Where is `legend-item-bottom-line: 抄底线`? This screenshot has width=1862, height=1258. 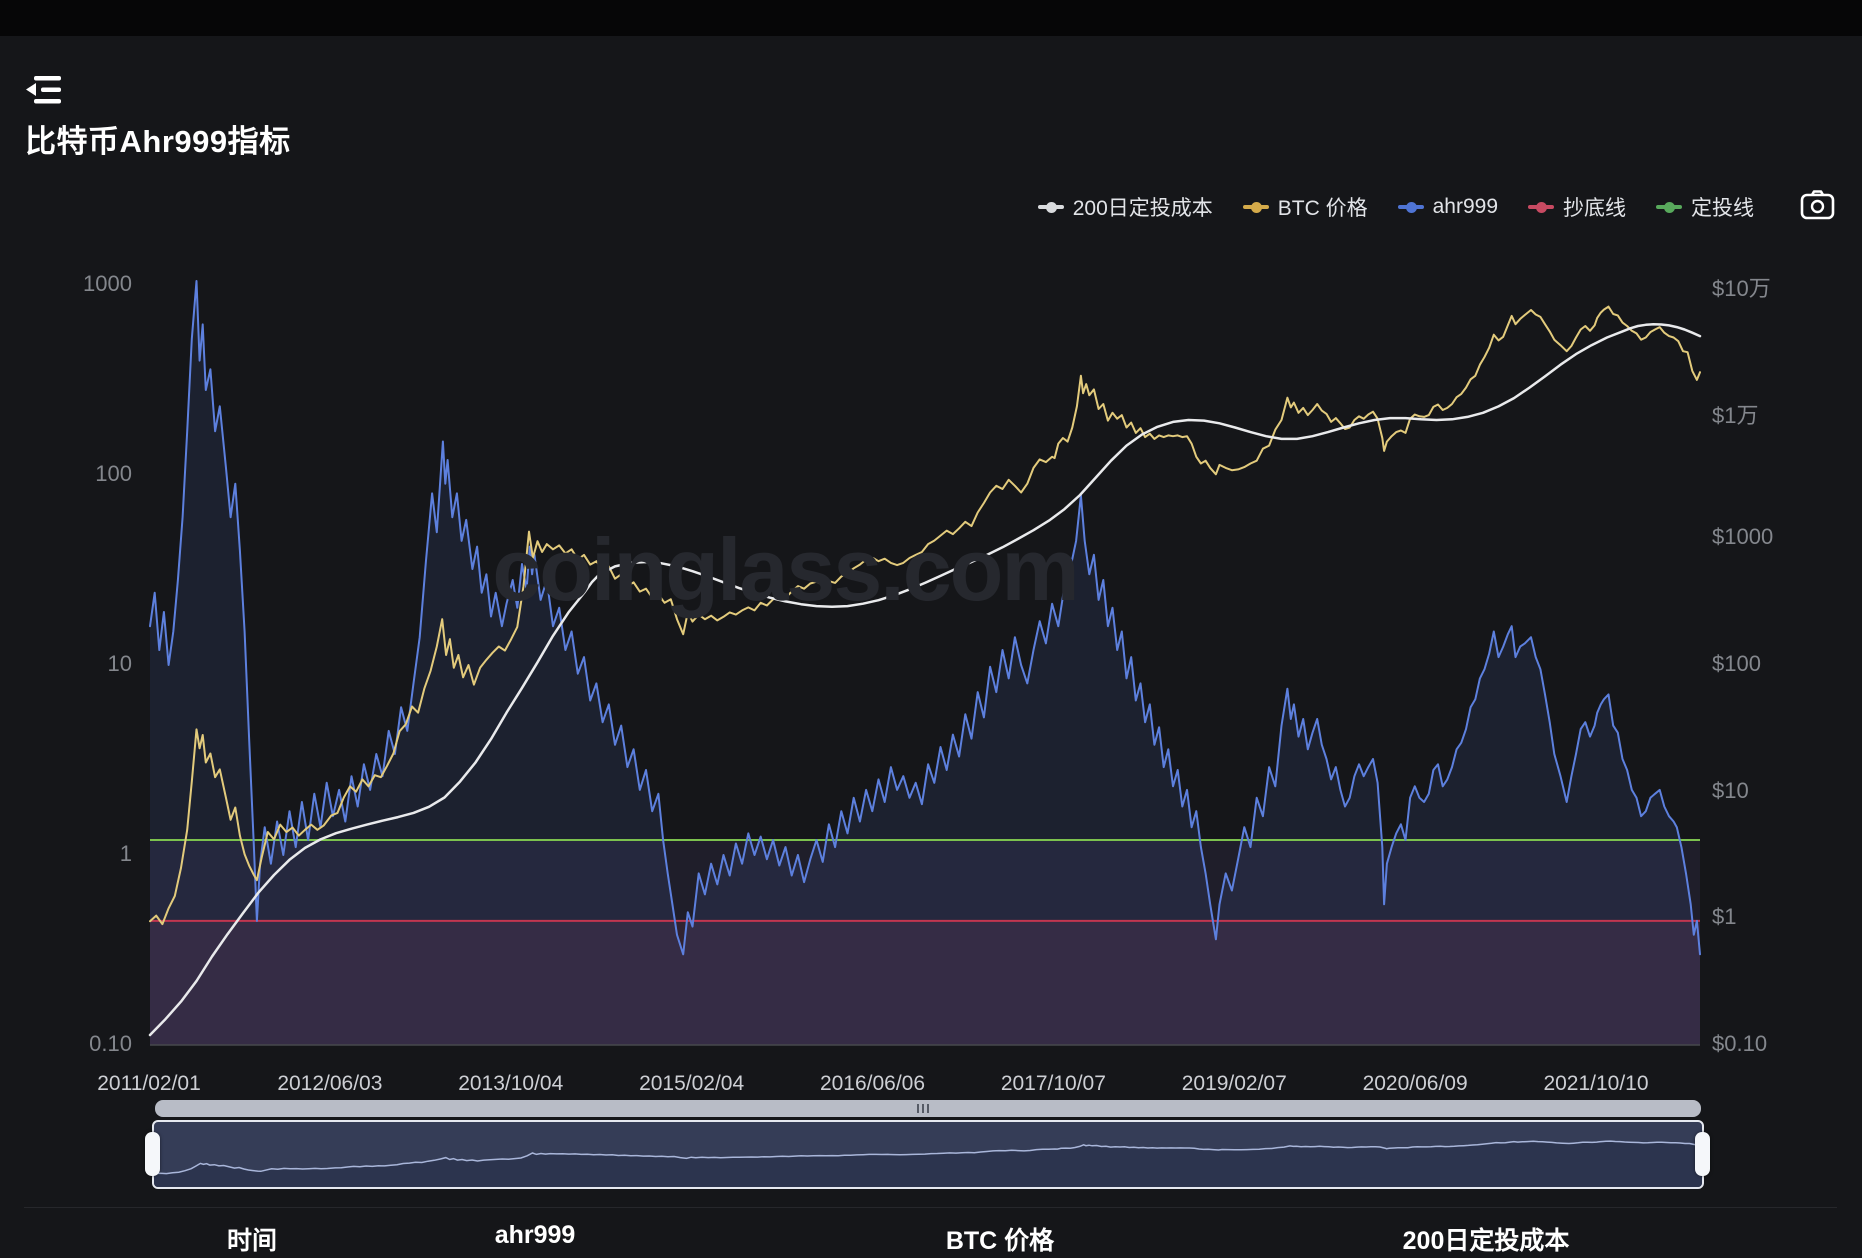 legend-item-bottom-line: 抄底线 is located at coordinates (1577, 207).